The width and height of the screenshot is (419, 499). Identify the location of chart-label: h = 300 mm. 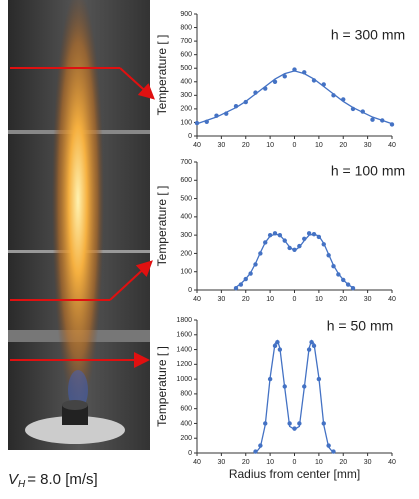
(368, 35).